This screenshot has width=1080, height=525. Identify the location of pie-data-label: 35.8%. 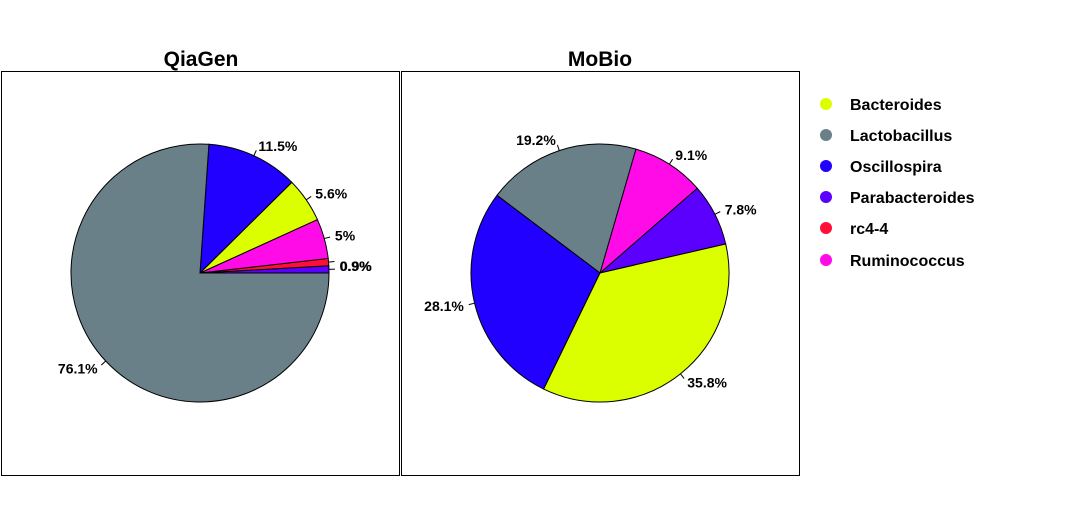
(707, 382).